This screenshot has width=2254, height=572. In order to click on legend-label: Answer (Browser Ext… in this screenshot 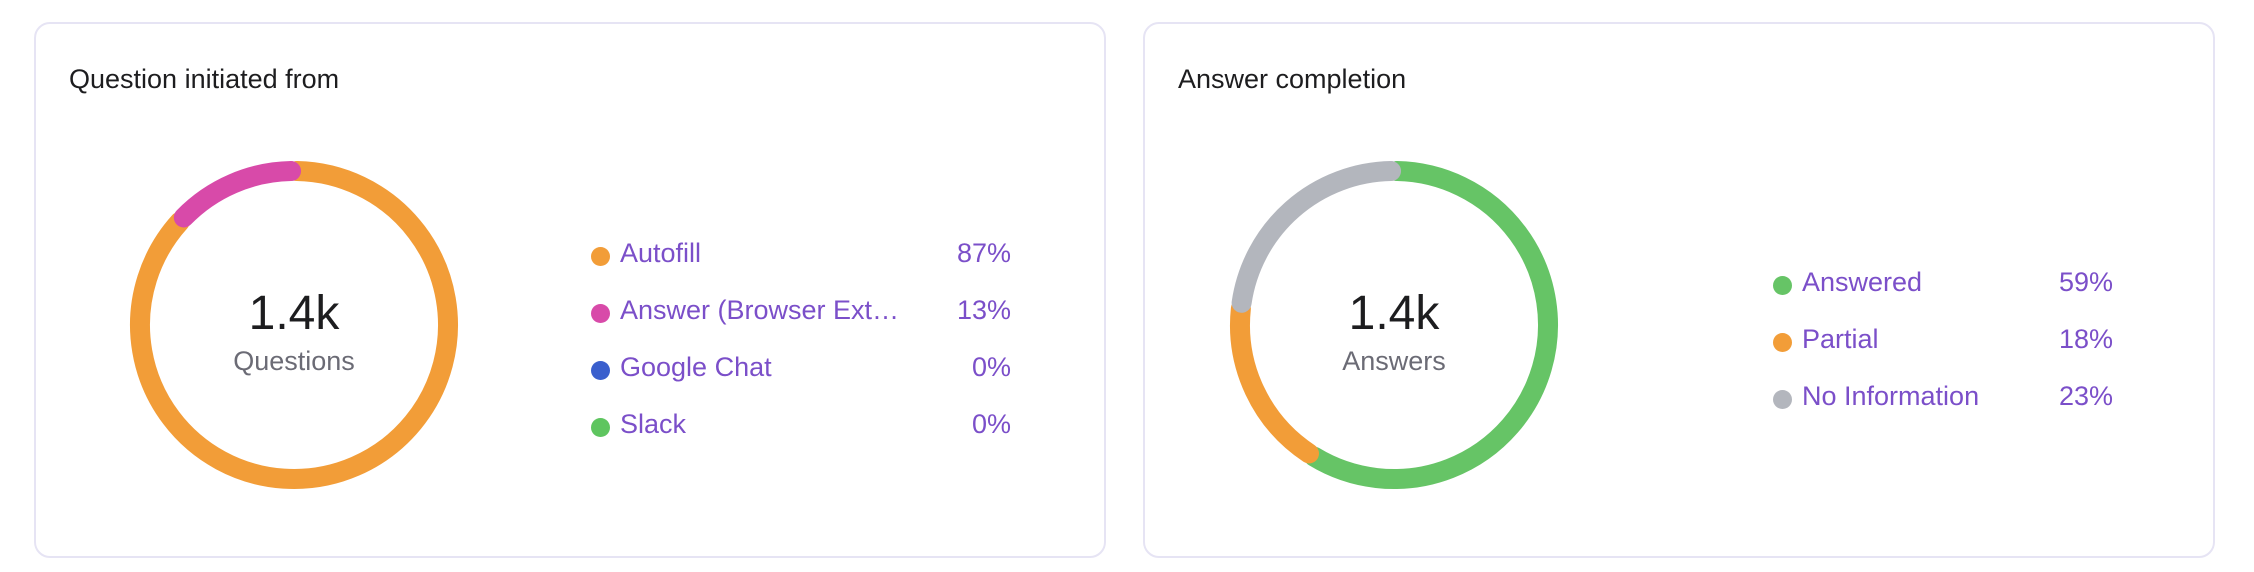, I will do `click(760, 310)`.